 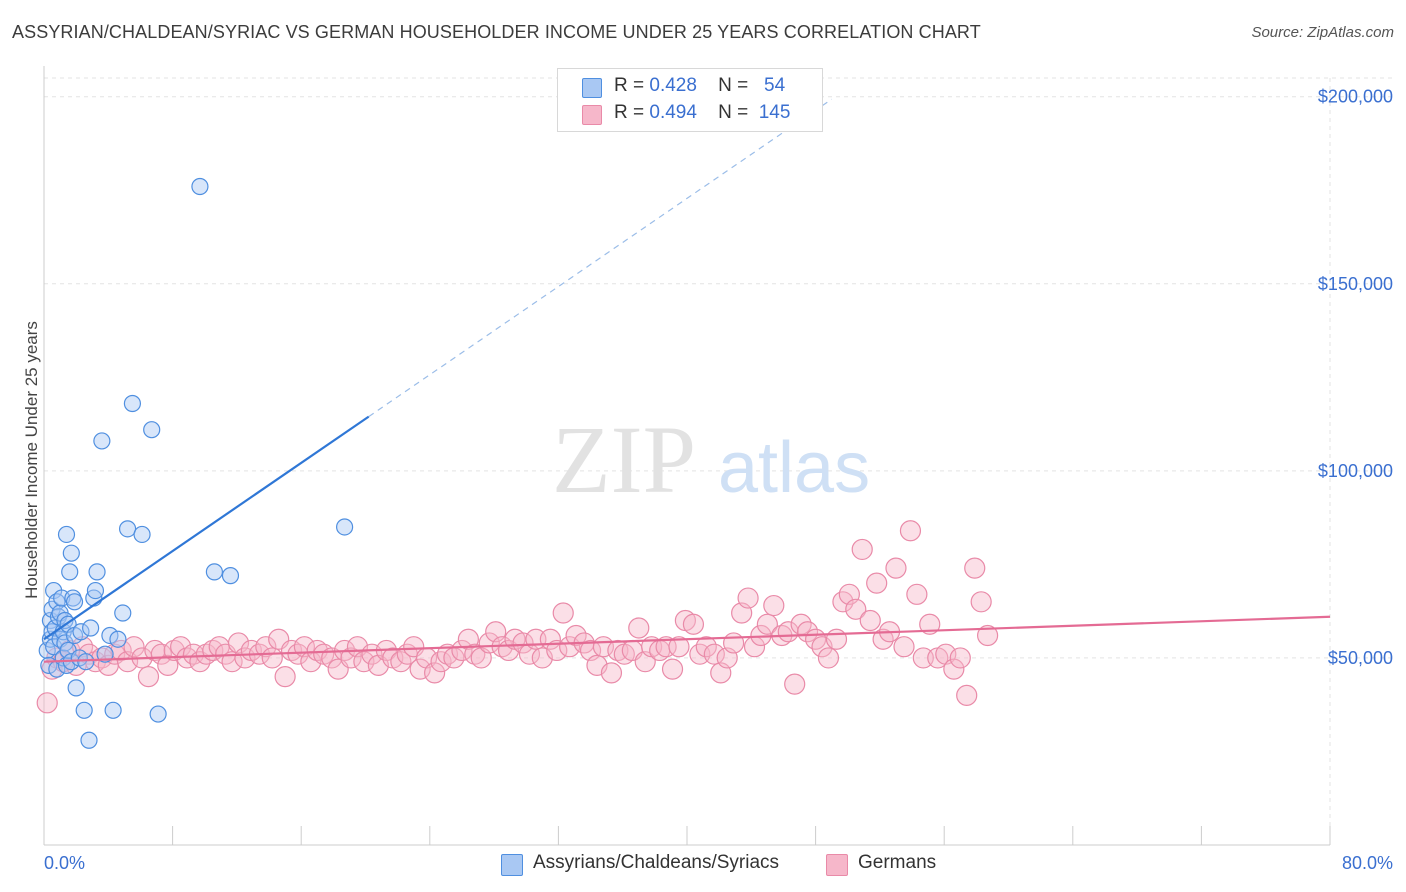 I want to click on source-label: Source: ZipAtlas.com, so click(x=1322, y=32).